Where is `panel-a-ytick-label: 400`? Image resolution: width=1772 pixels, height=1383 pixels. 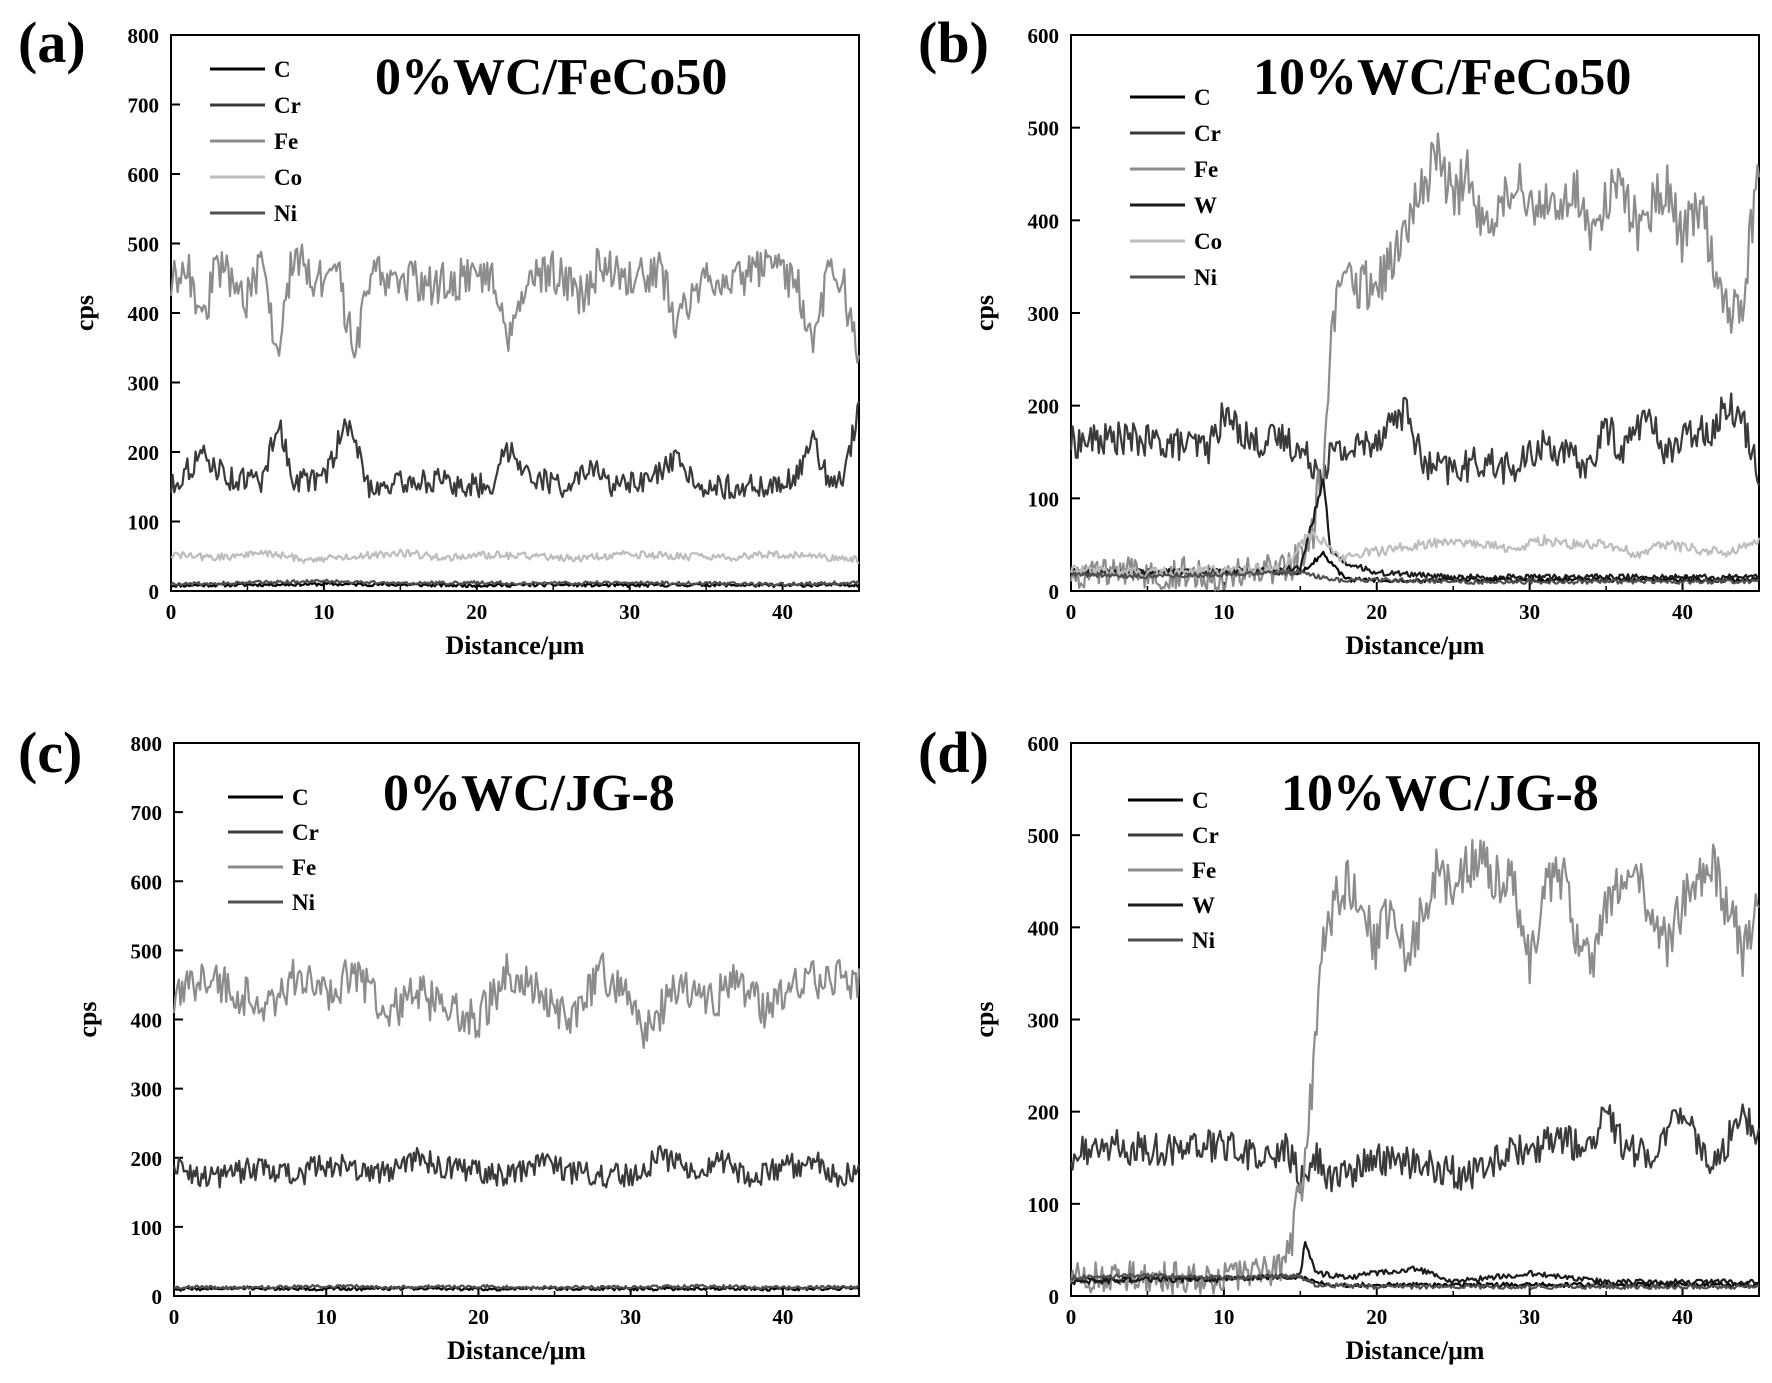
panel-a-ytick-label: 400 is located at coordinates (144, 314).